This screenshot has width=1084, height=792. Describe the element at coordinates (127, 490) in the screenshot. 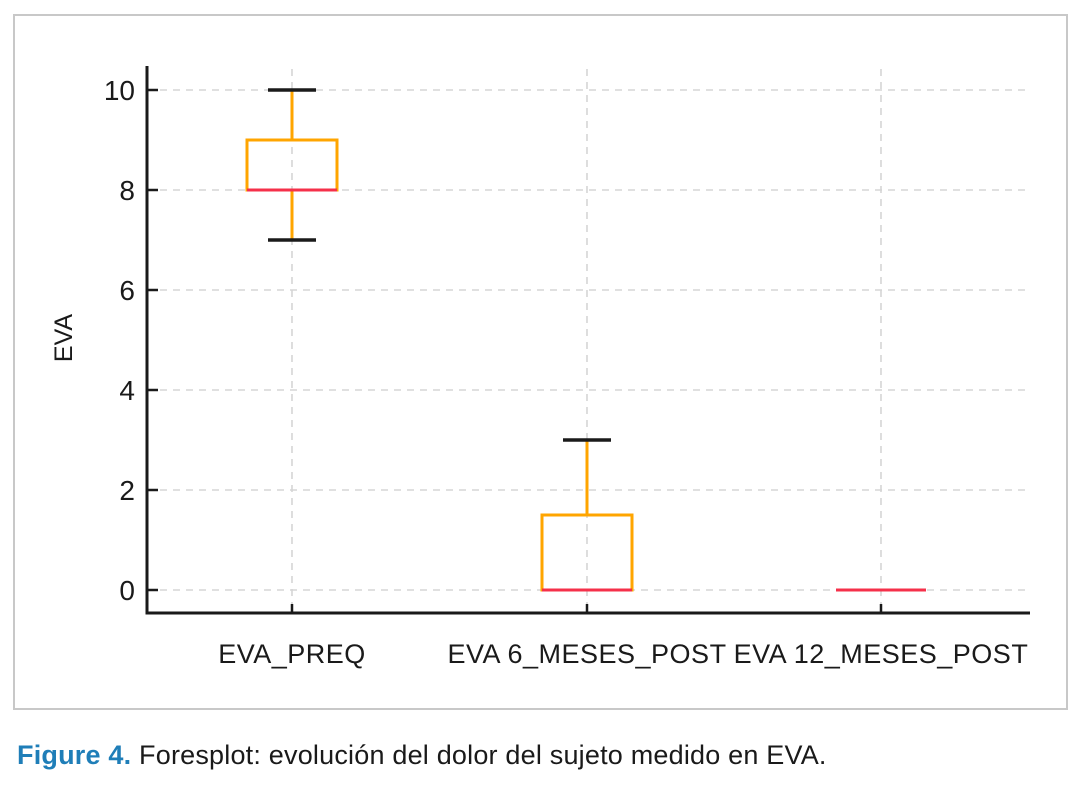

I see `y-tick-label: 2` at that location.